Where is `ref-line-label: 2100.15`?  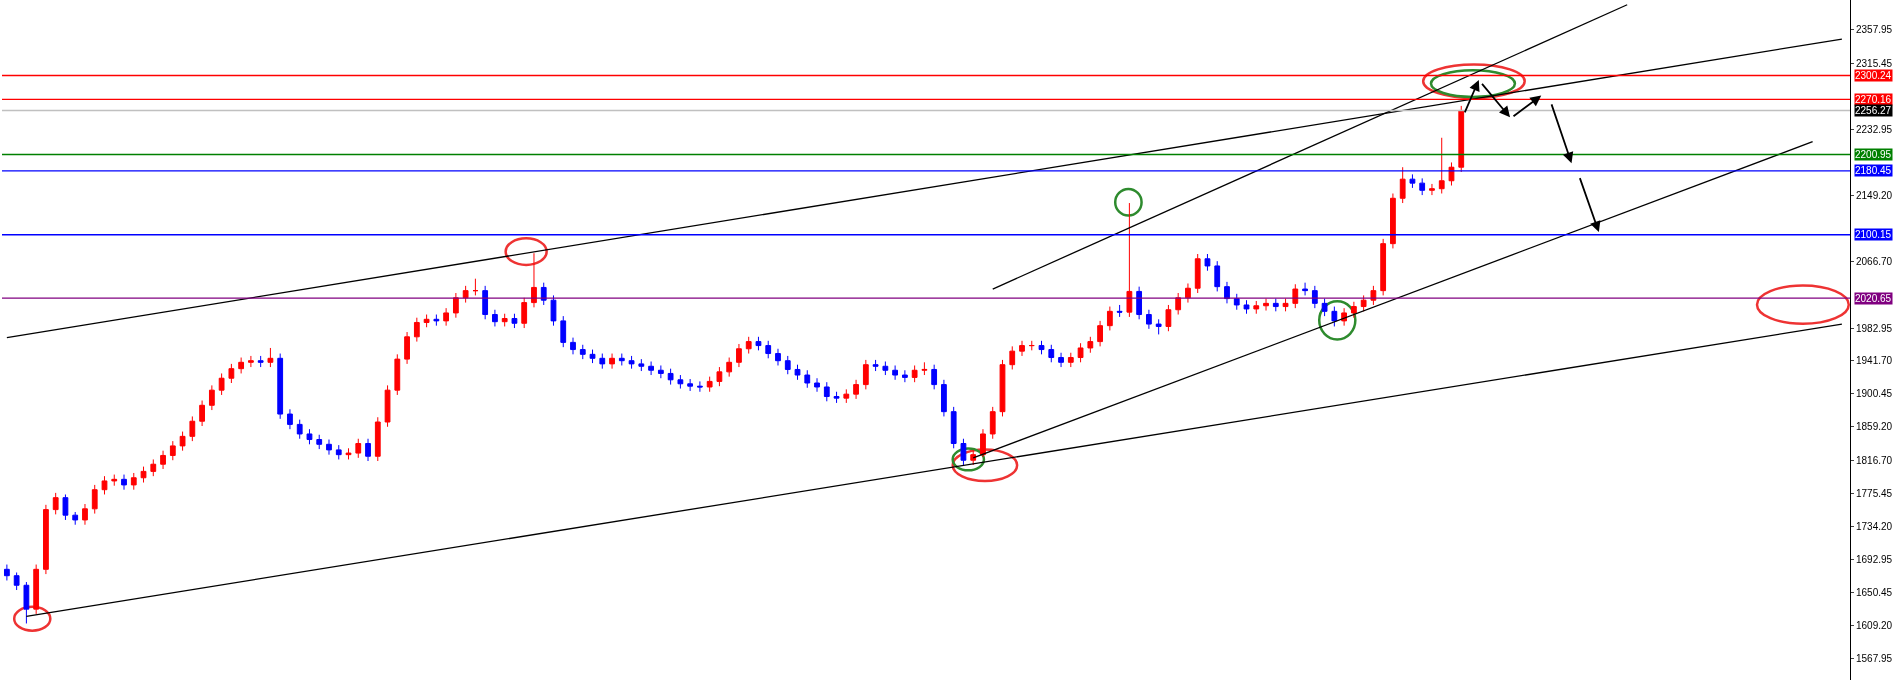 ref-line-label: 2100.15 is located at coordinates (1873, 234).